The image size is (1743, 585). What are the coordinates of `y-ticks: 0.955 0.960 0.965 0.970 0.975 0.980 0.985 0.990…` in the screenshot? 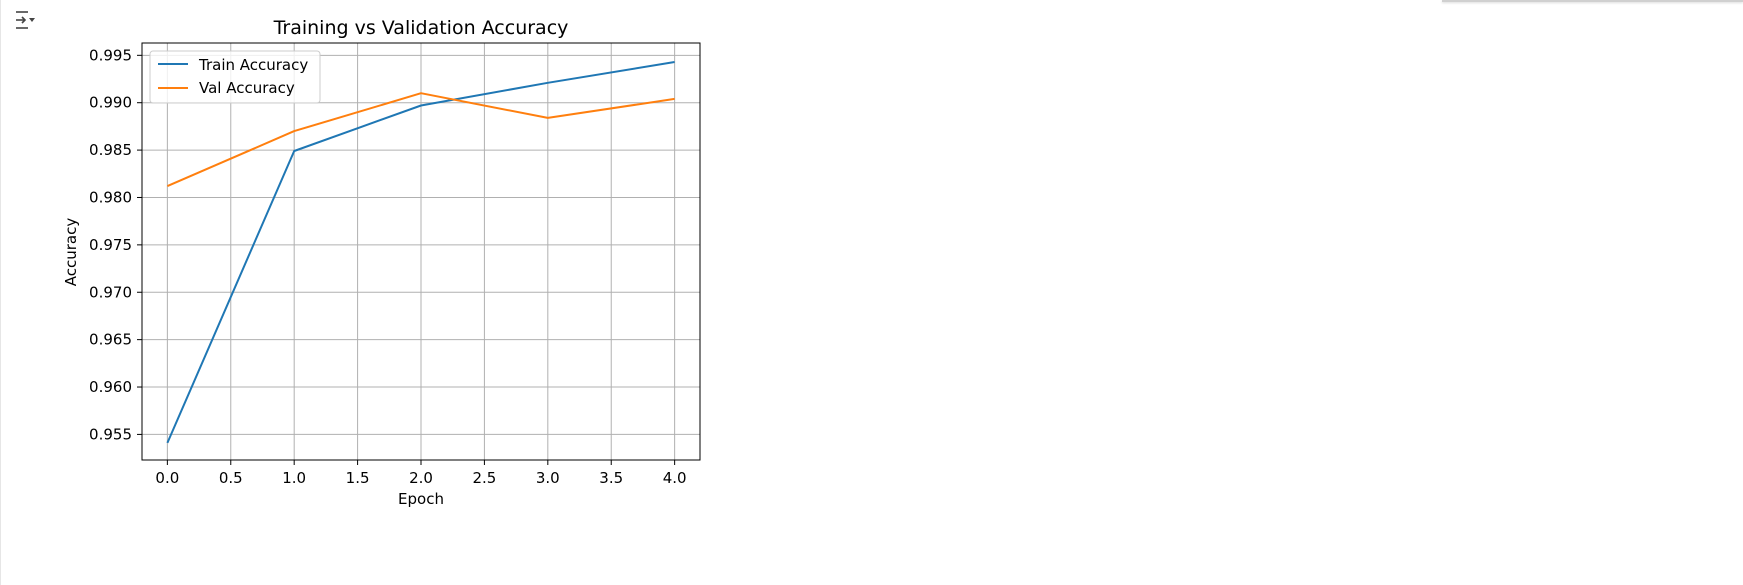 It's located at (115, 244).